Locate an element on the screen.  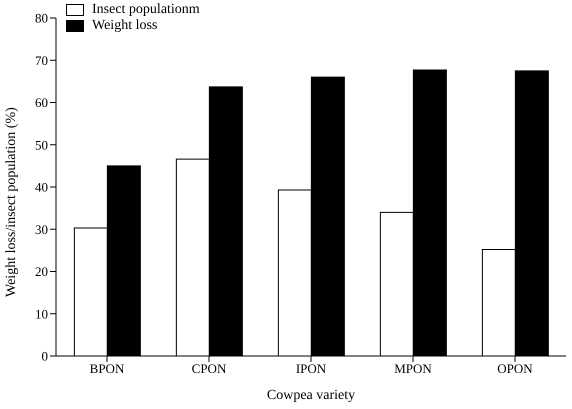
x-tick-label: OPON is located at coordinates (515, 368).